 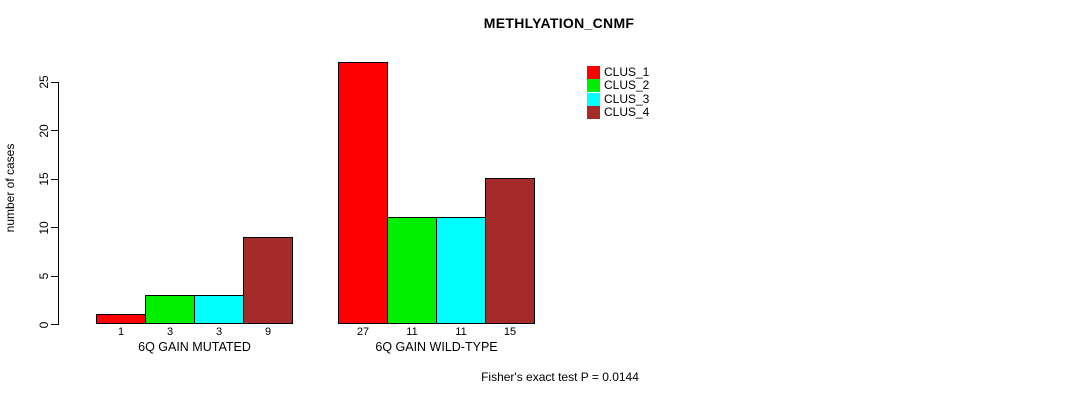 I want to click on chart-title: METHLYATION_CNMF, so click(x=559, y=23).